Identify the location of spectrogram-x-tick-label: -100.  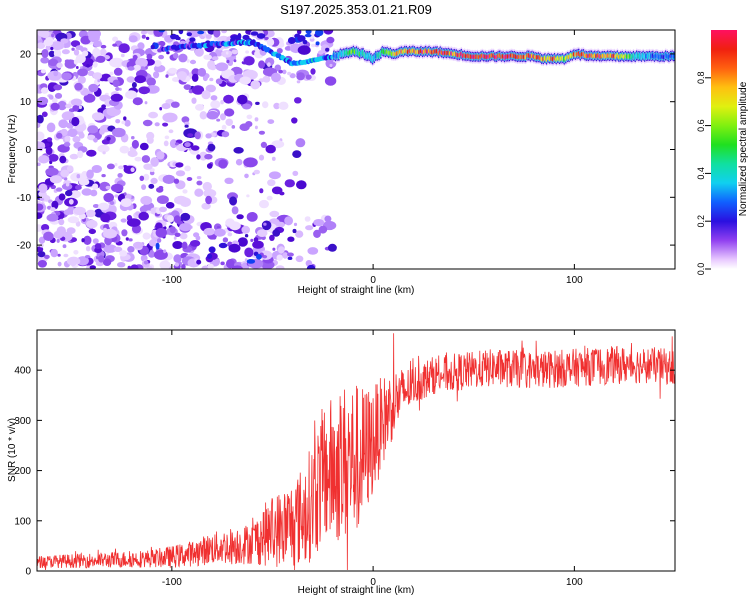
(172, 280).